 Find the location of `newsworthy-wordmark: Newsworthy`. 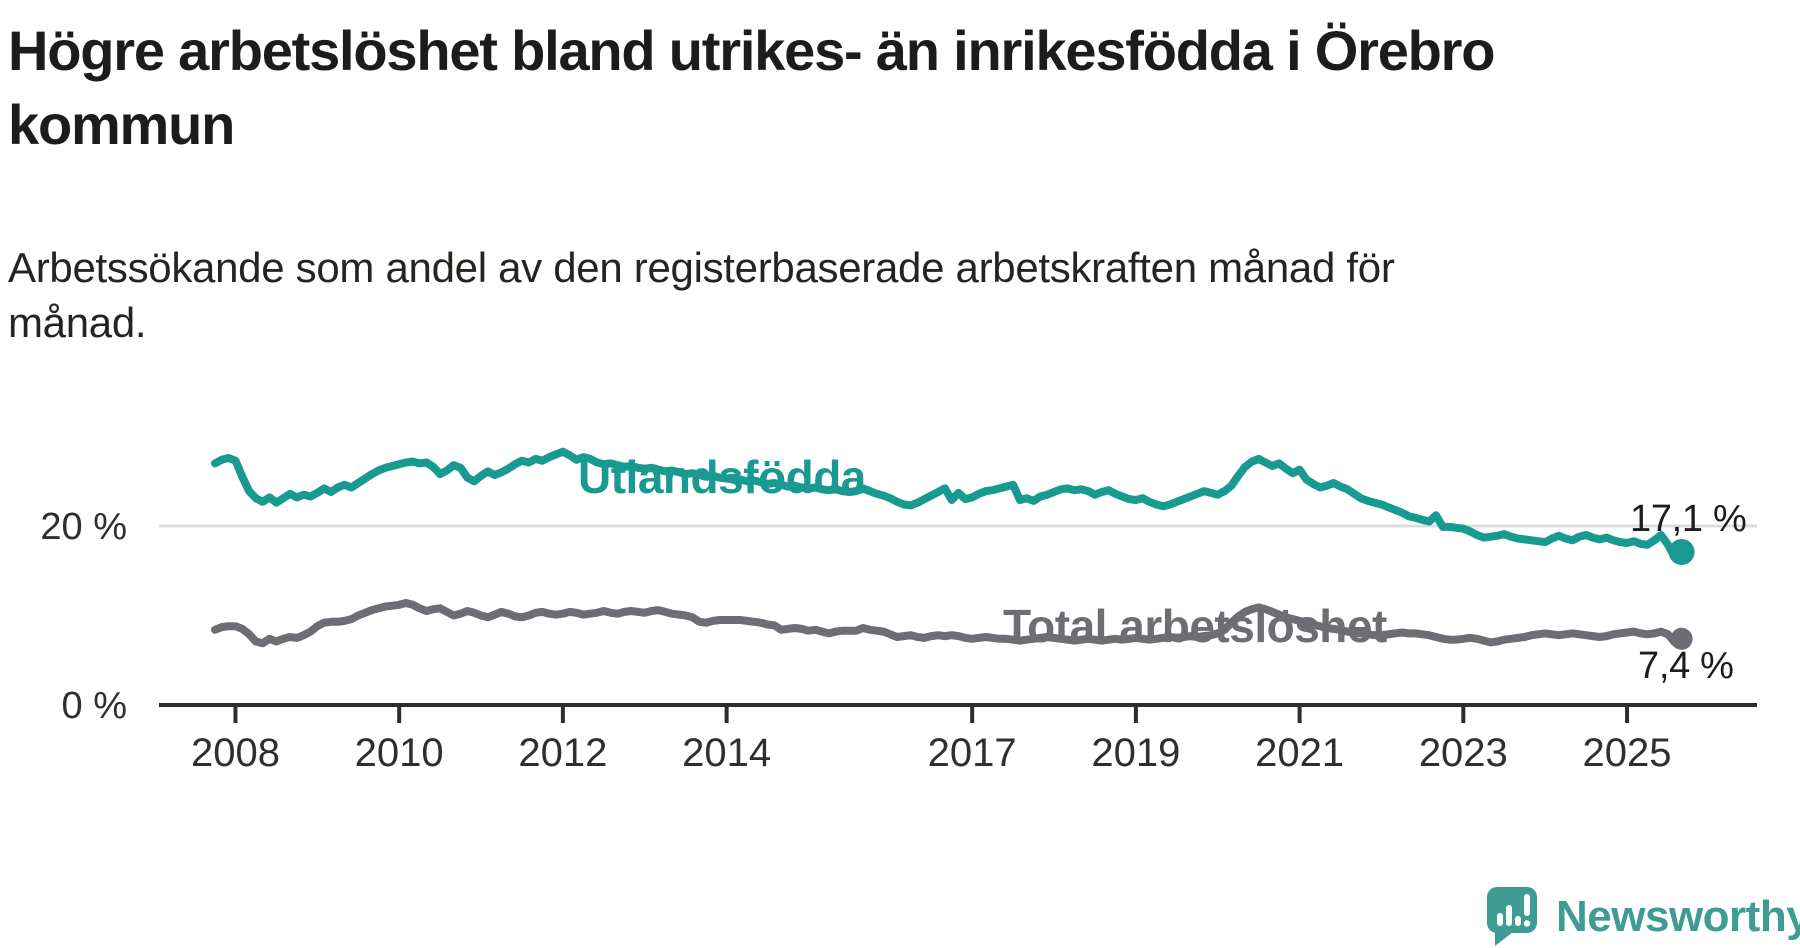

newsworthy-wordmark: Newsworthy is located at coordinates (1678, 916).